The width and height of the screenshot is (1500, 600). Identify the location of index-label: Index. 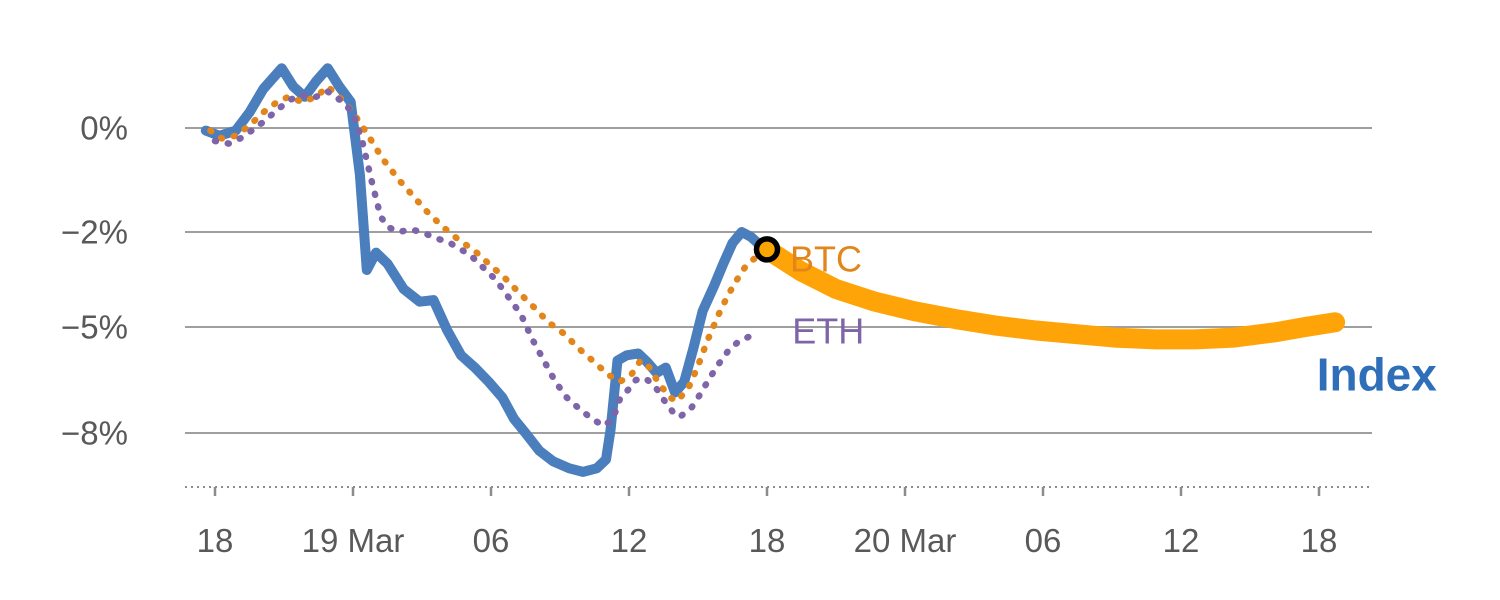
(1377, 375).